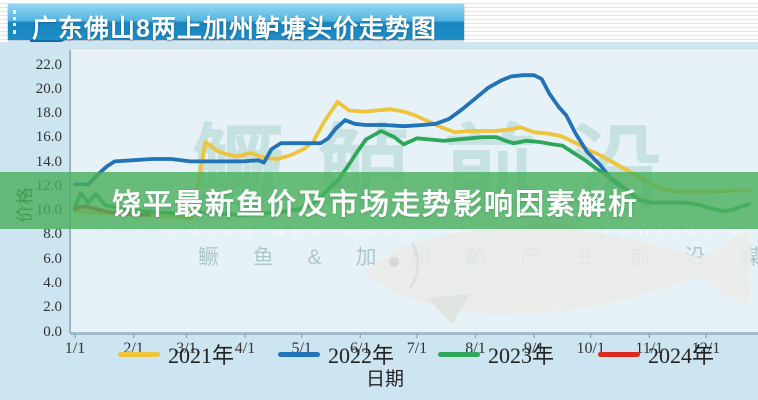  Describe the element at coordinates (649, 348) in the screenshot. I see `x-tick-label-11-1: 11/1` at that location.